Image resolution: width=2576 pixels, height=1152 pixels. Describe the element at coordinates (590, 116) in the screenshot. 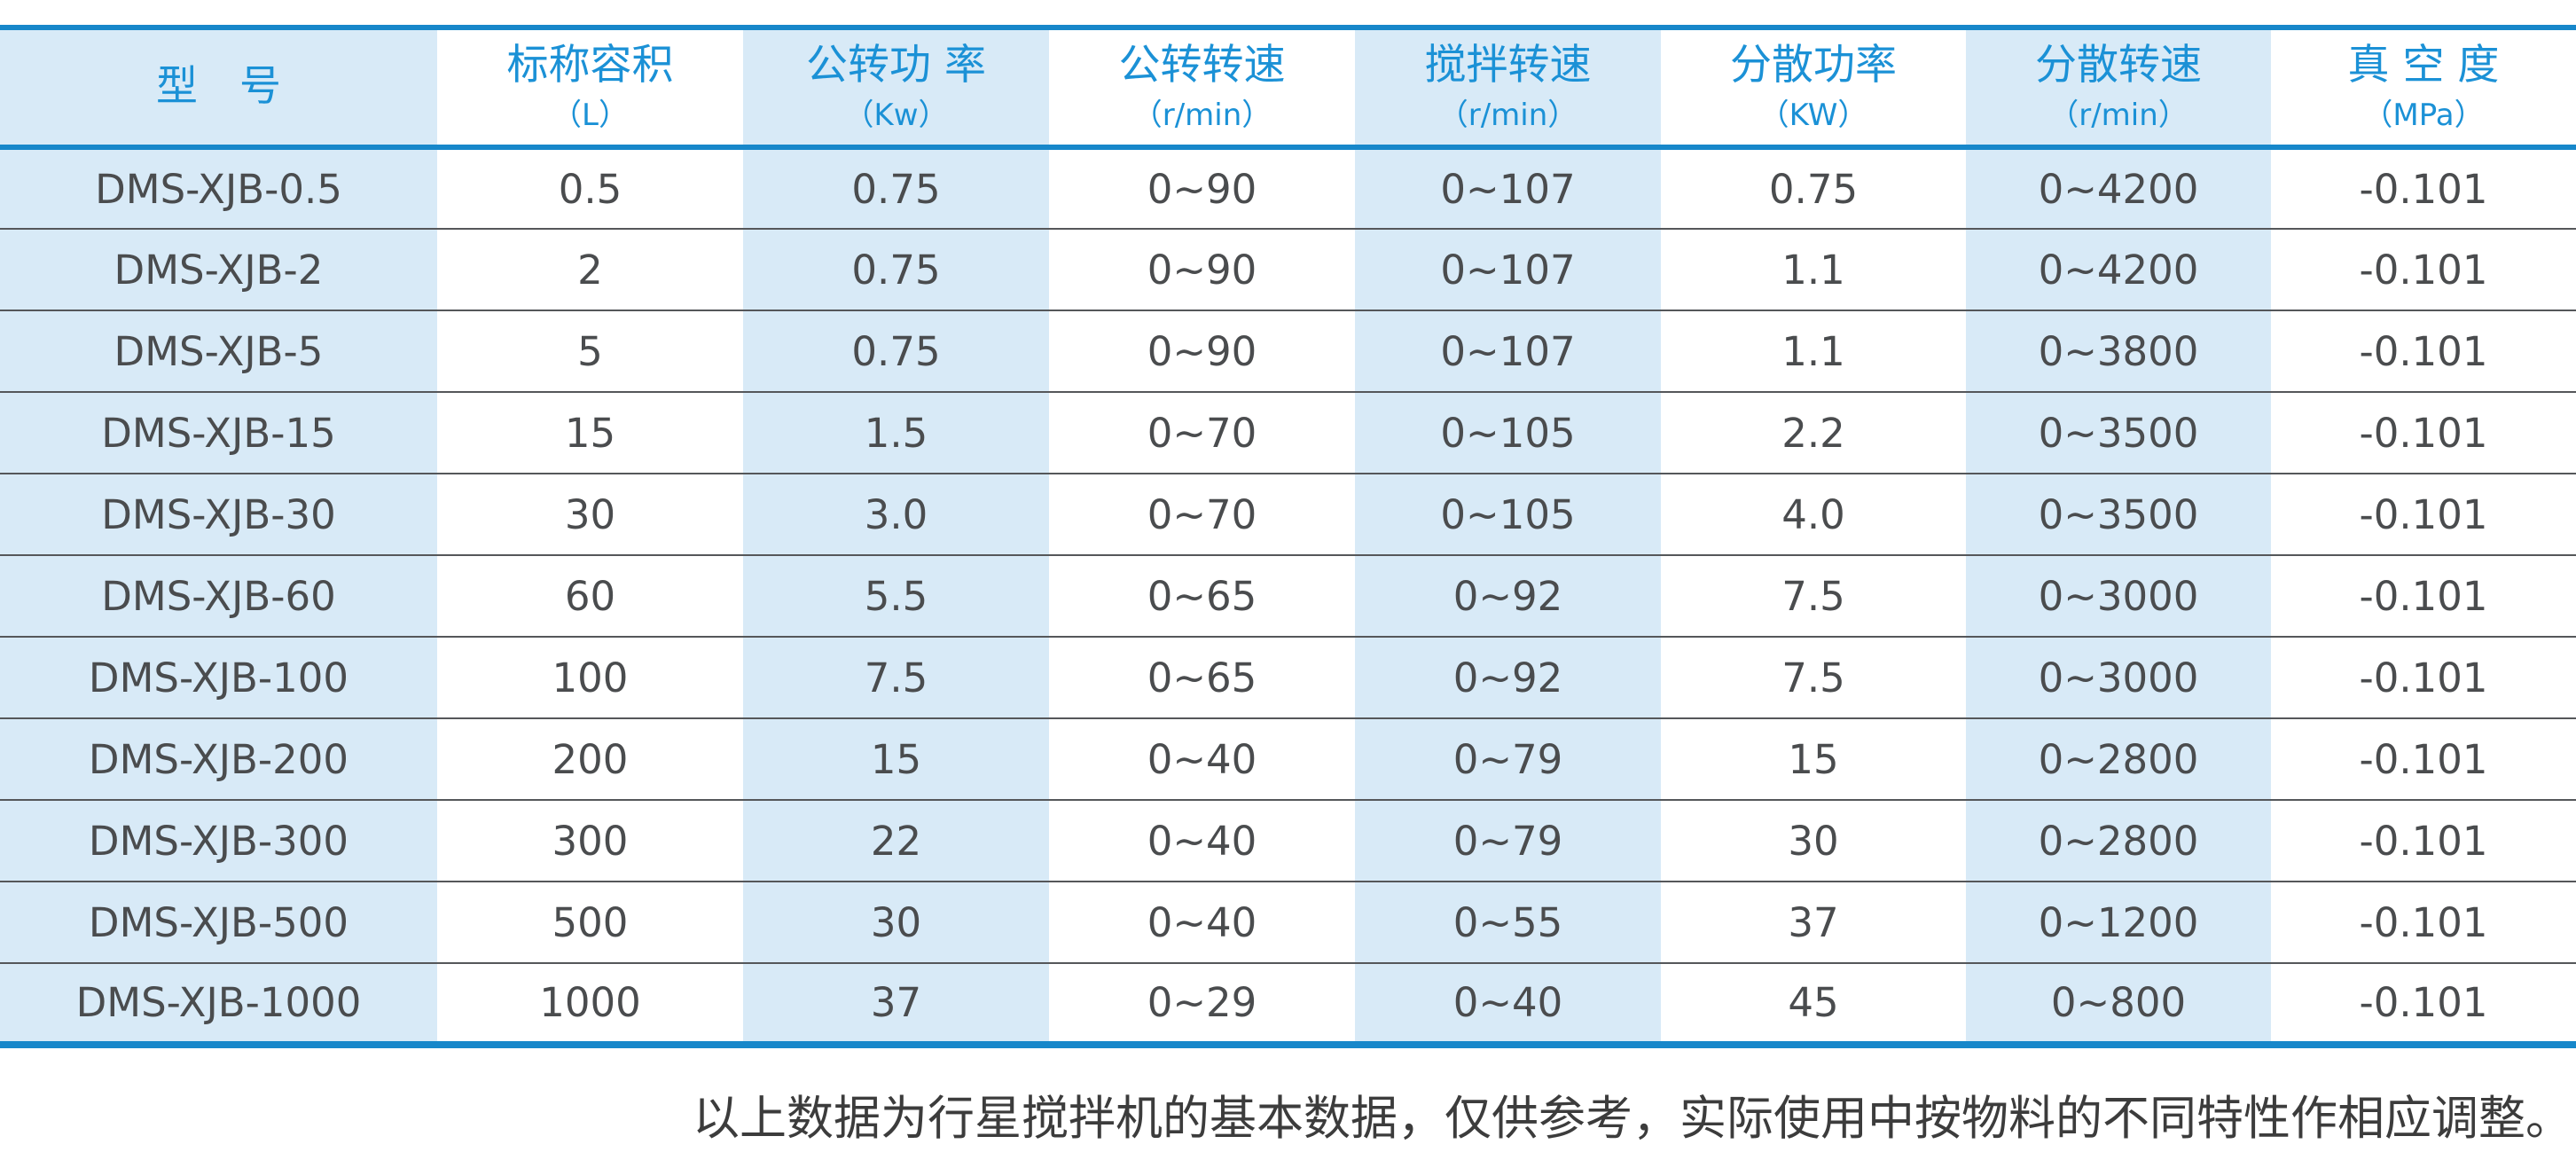

I see `column-unit: （L）` at that location.